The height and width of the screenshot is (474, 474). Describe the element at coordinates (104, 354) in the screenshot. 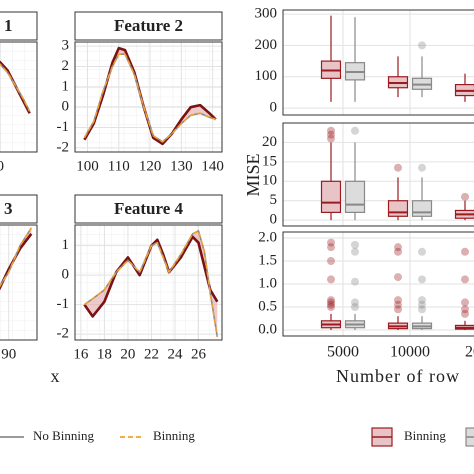

I see `x-tick-label: 18` at that location.